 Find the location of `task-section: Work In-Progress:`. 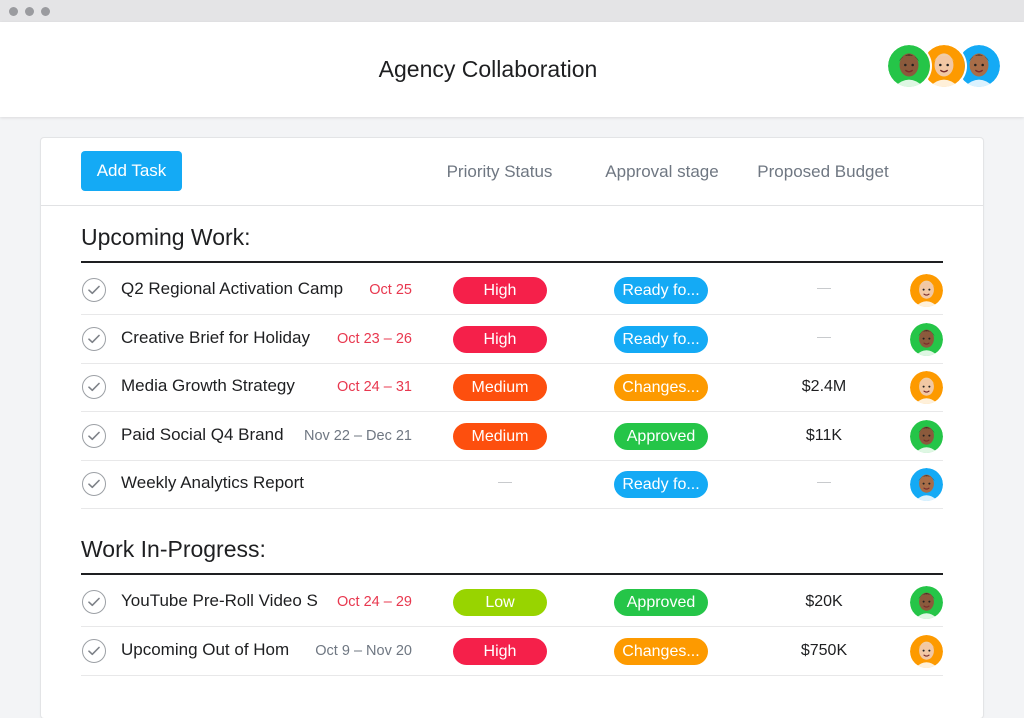

task-section: Work In-Progress: is located at coordinates (512, 556).